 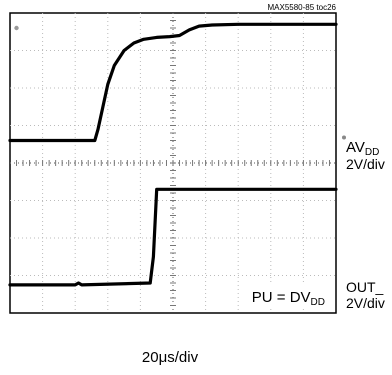 What do you see at coordinates (372, 152) in the screenshot?
I see `series-label-avdd-sub: DD` at bounding box center [372, 152].